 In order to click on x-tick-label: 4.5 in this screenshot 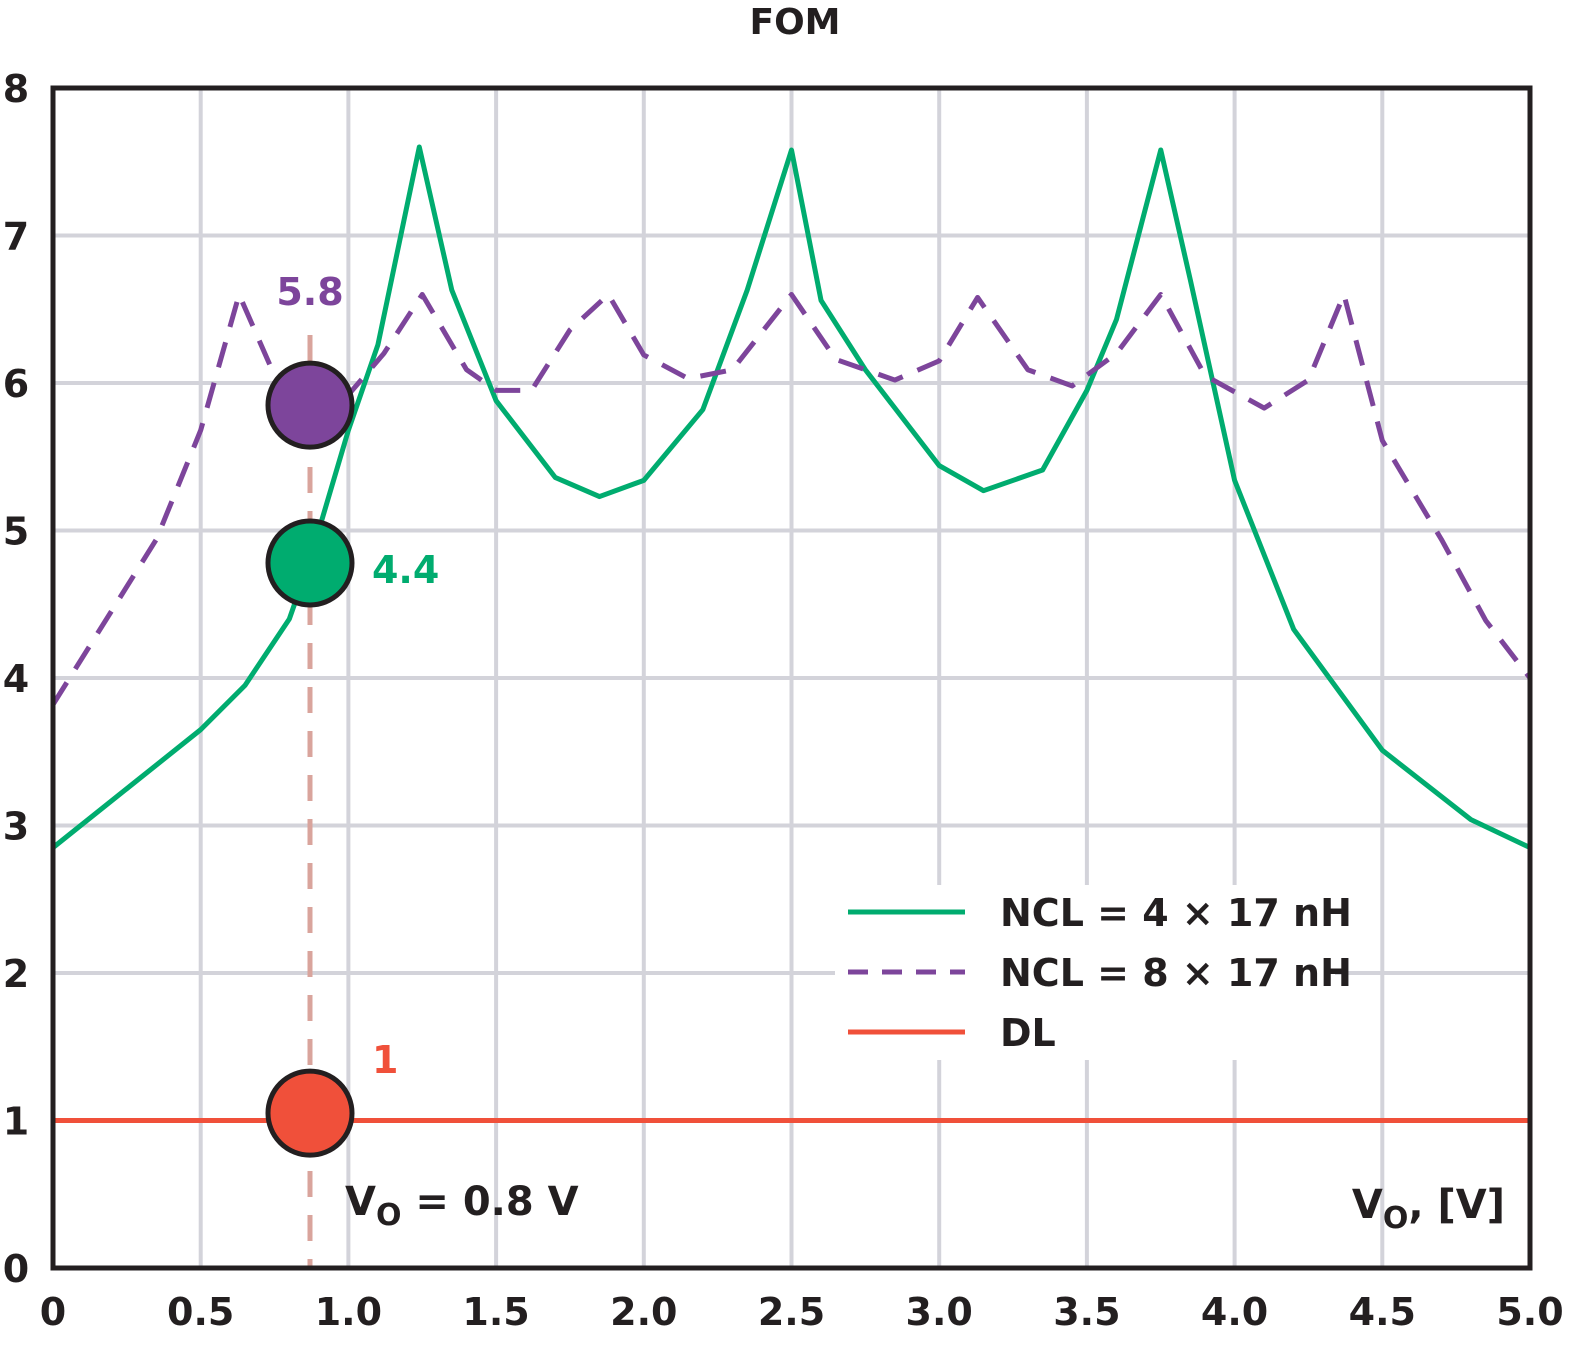, I will do `click(1382, 1312)`.